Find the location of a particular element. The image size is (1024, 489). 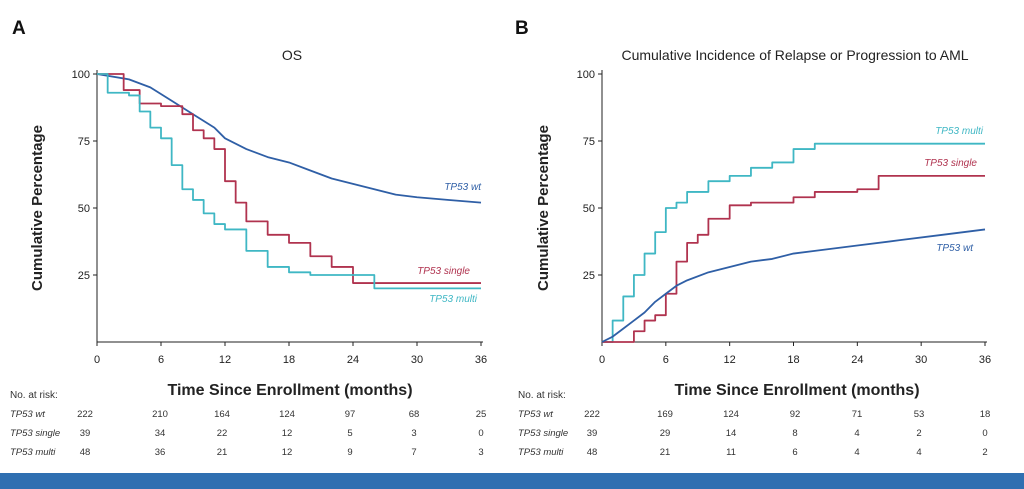

risk-value: 164 is located at coordinates (222, 414).